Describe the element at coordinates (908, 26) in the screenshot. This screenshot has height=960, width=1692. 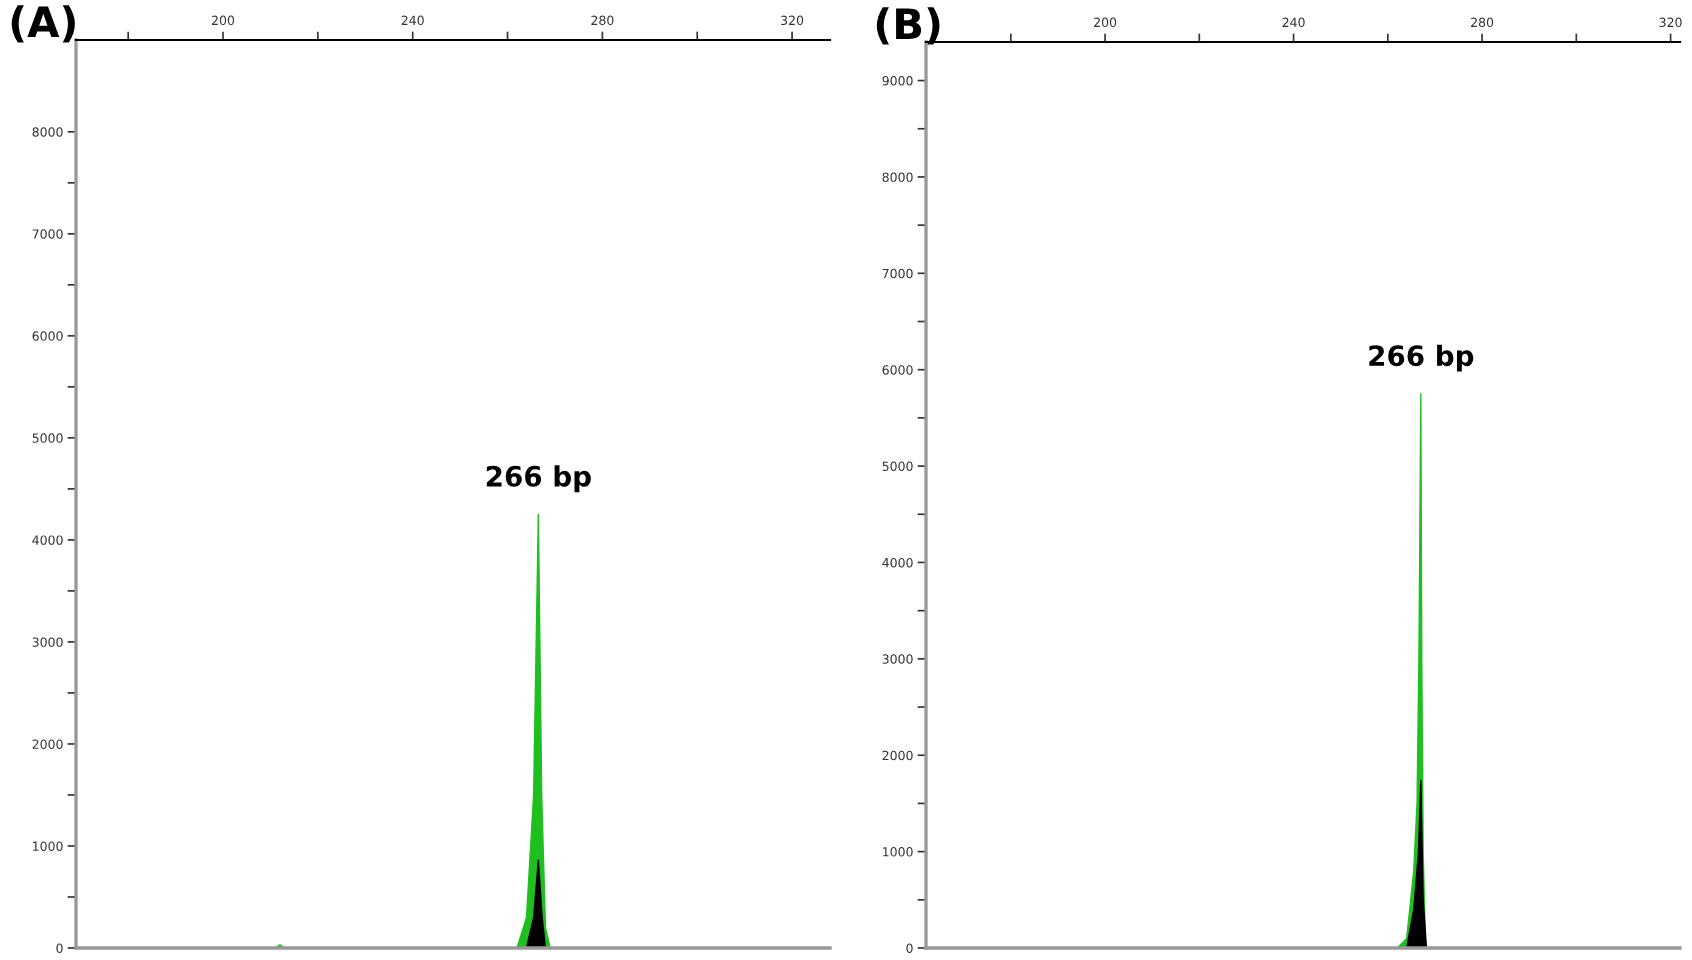
I see `chart-title: (B)` at that location.